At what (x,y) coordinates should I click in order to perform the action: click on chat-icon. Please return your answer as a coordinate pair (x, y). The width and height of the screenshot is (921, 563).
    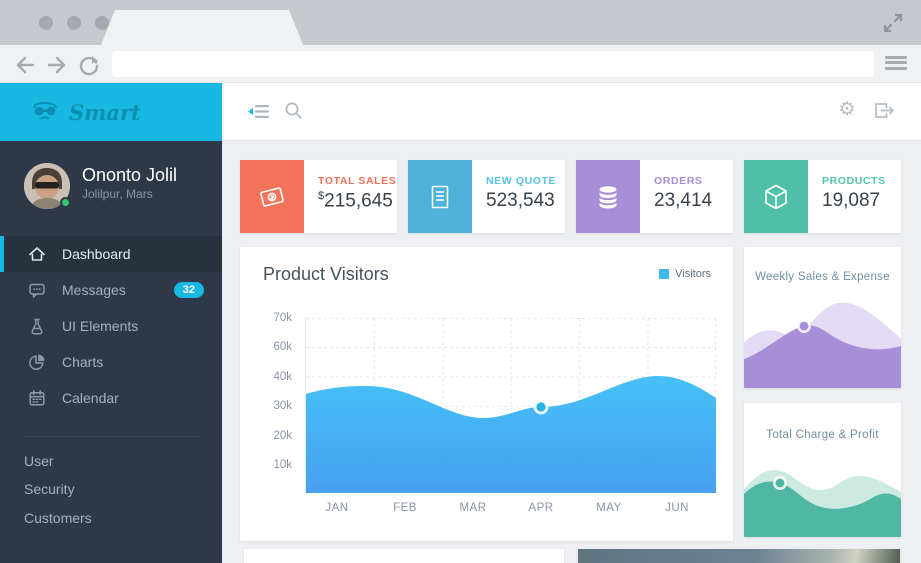
    Looking at the image, I should click on (37, 290).